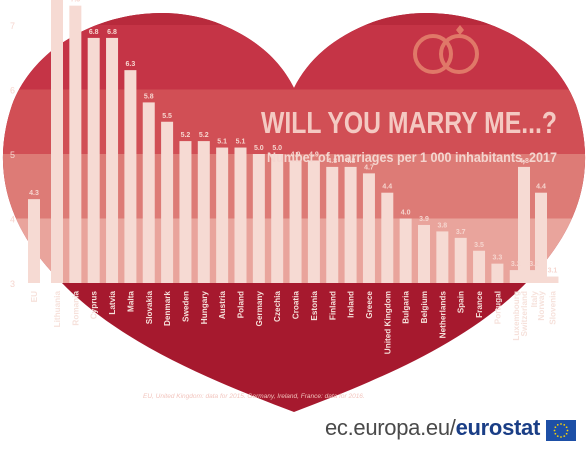  Describe the element at coordinates (479, 245) in the screenshot. I see `value-label: 3.5` at that location.